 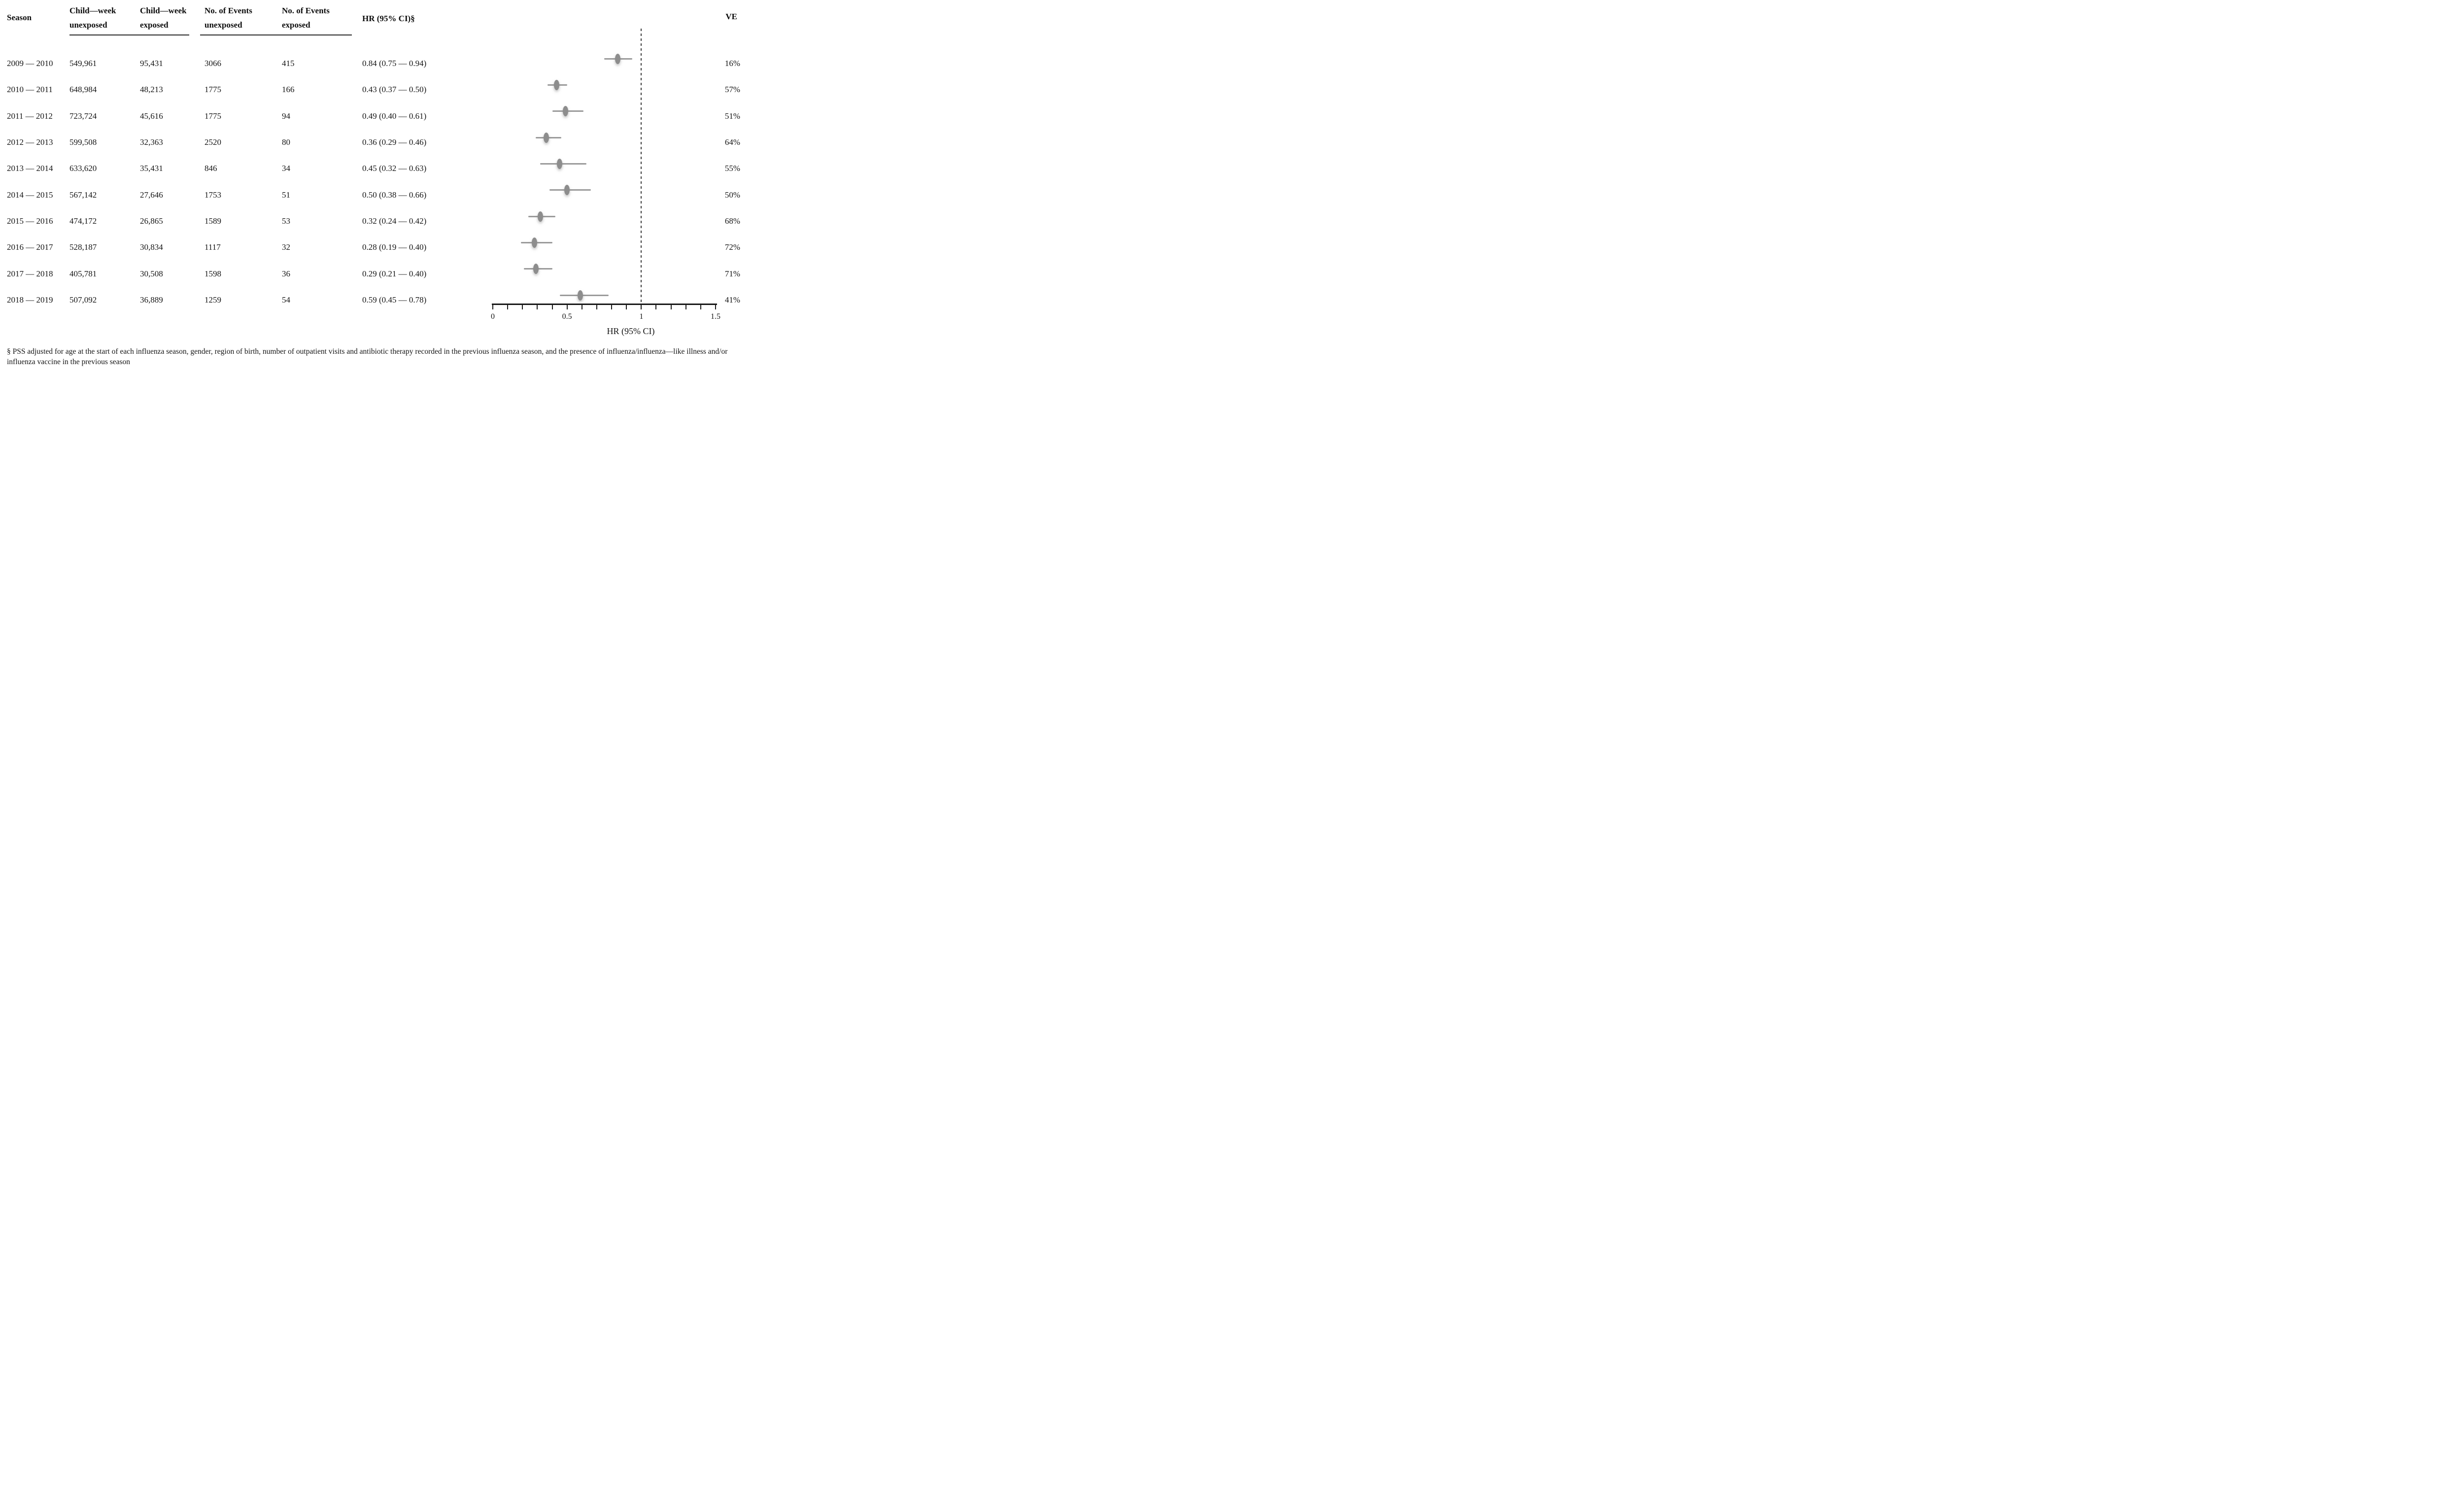 I want to click on child-week-exposed-cell: 30,834, so click(x=151, y=247).